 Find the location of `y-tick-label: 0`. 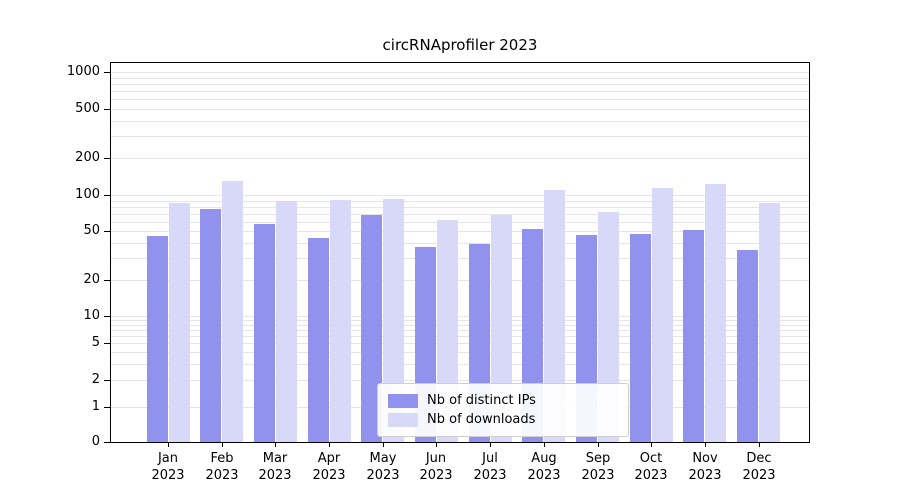

y-tick-label: 0 is located at coordinates (95, 441).